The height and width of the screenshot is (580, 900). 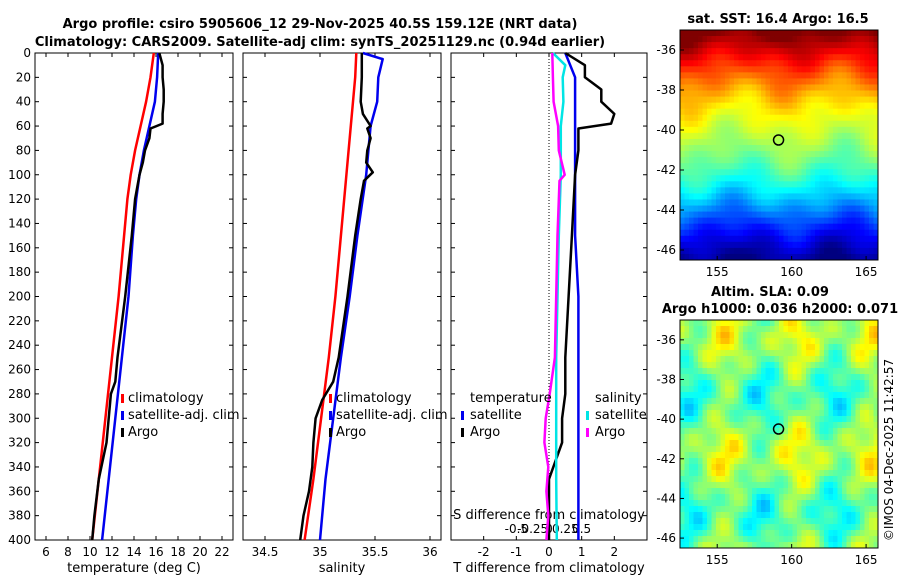 I want to click on y-tick-label: 140, so click(x=19, y=223).